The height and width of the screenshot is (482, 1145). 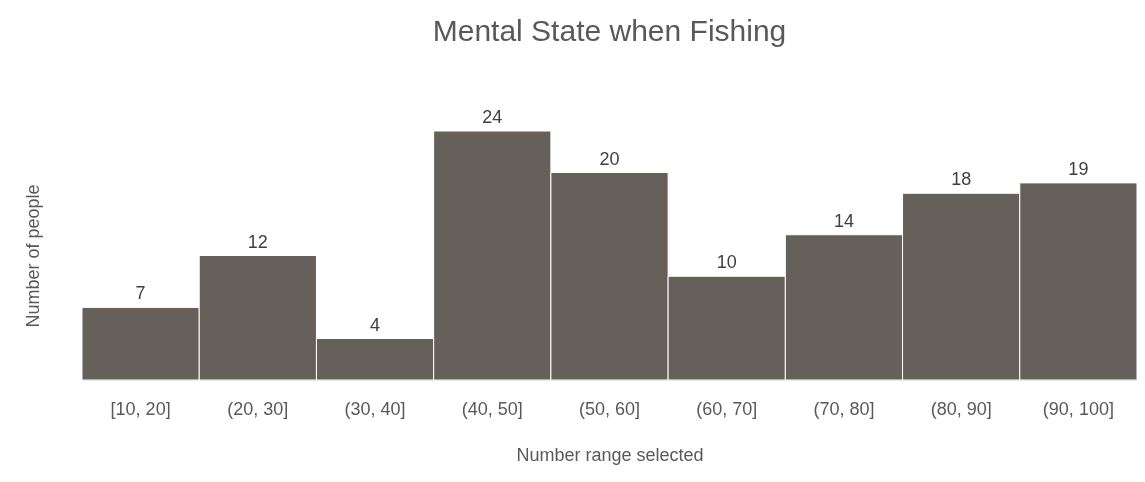 I want to click on x-tick-label: (70, 80], so click(x=844, y=408).